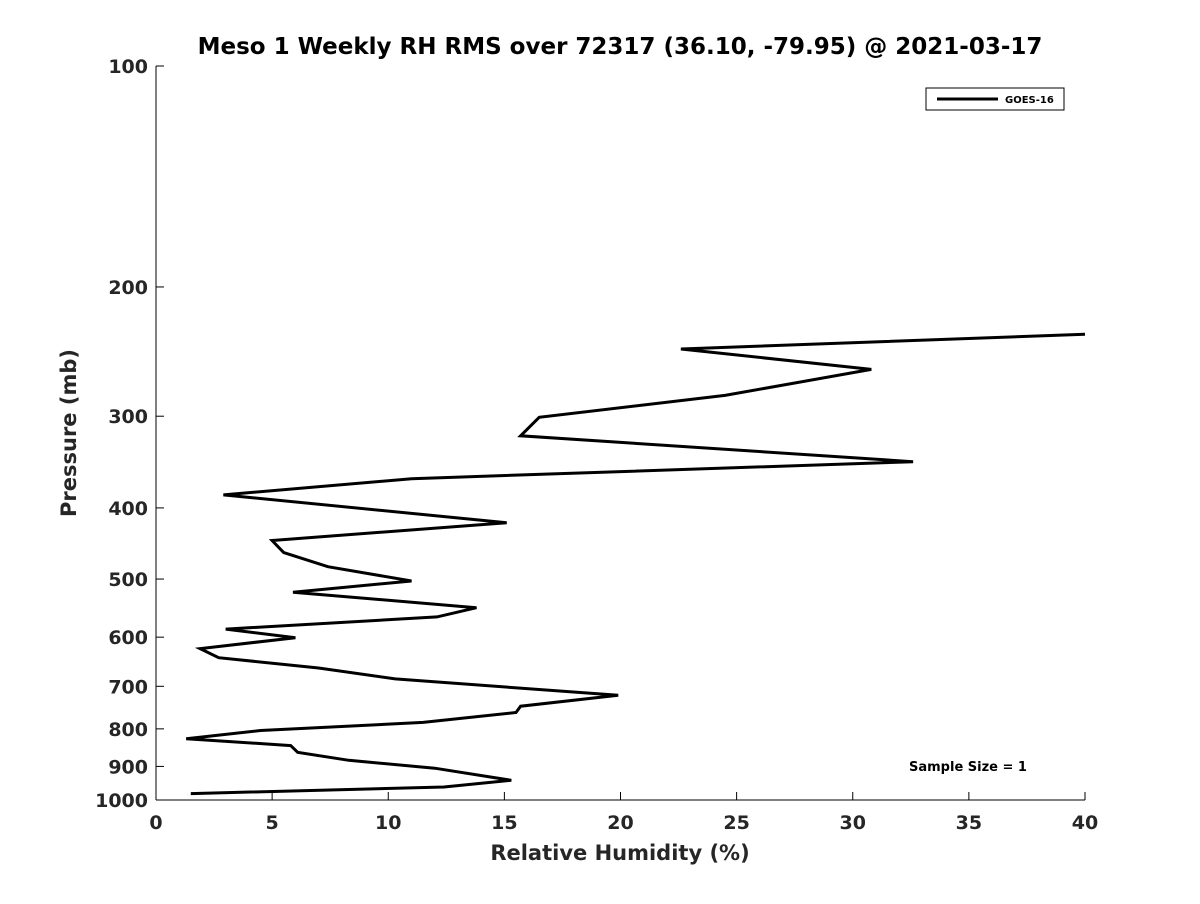 The height and width of the screenshot is (904, 1200). What do you see at coordinates (128, 638) in the screenshot?
I see `y-tick-label: 600` at bounding box center [128, 638].